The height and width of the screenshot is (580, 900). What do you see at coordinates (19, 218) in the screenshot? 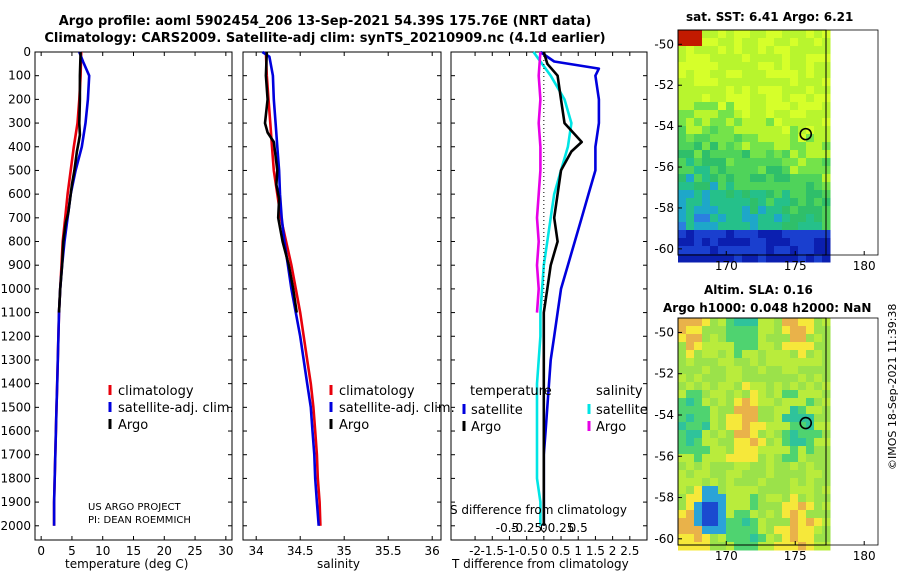
I see `y-tick-label: 700` at bounding box center [19, 218].